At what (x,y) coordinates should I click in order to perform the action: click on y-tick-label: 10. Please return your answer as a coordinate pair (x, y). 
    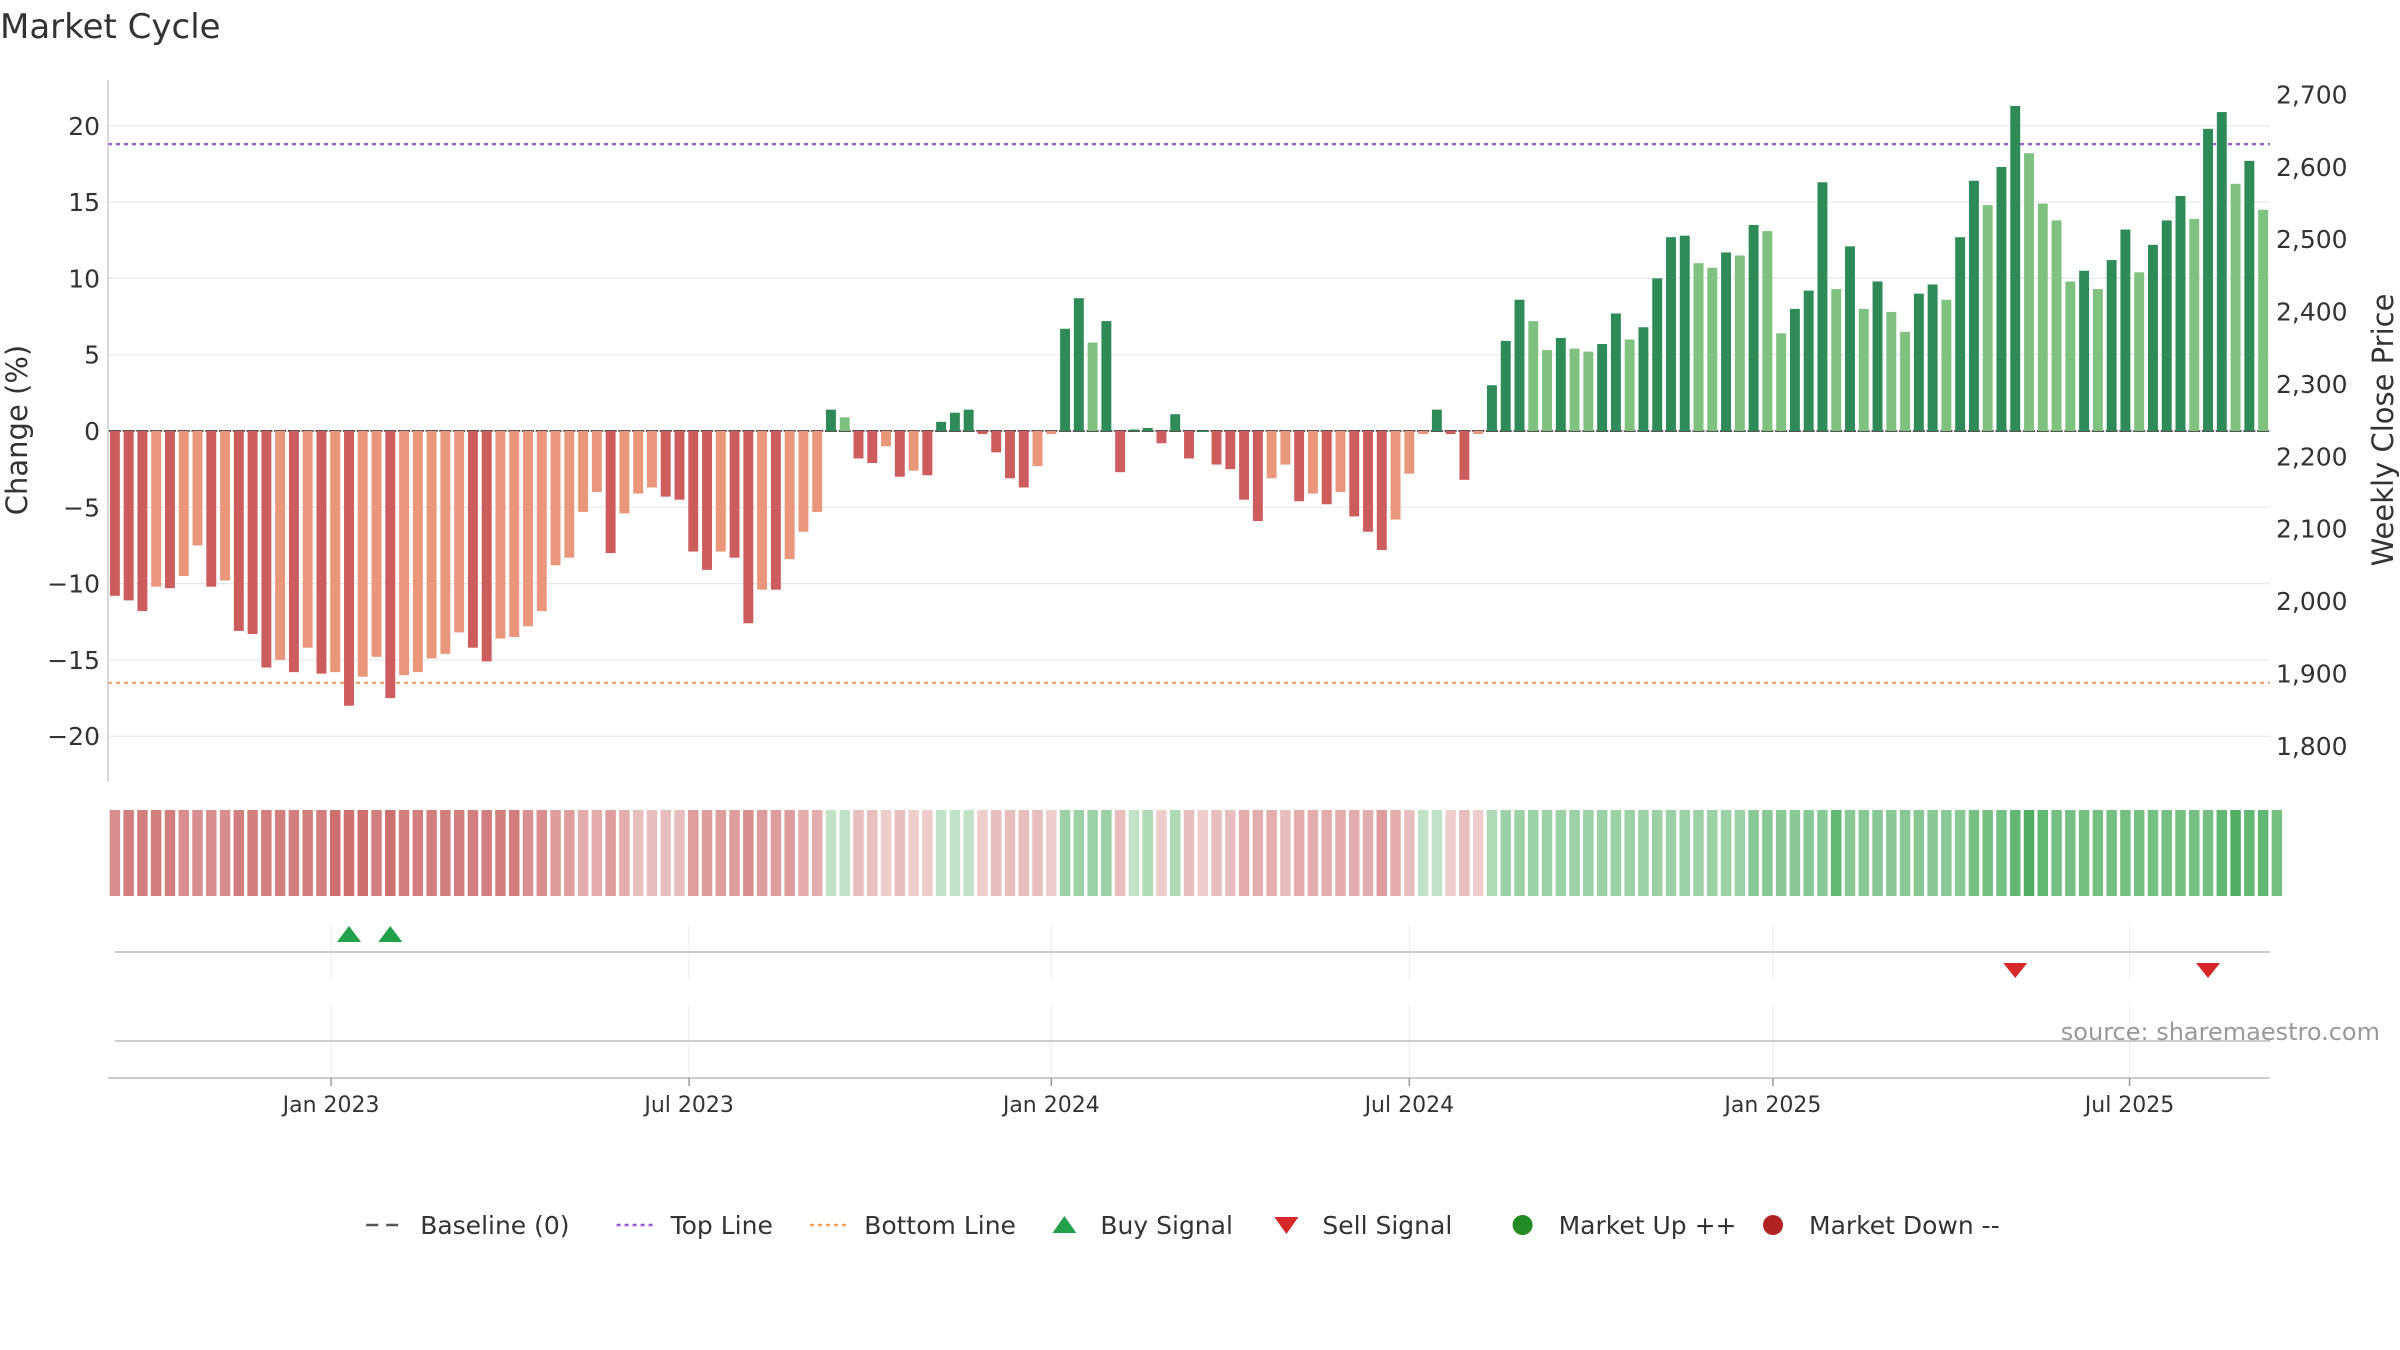
    Looking at the image, I should click on (84, 278).